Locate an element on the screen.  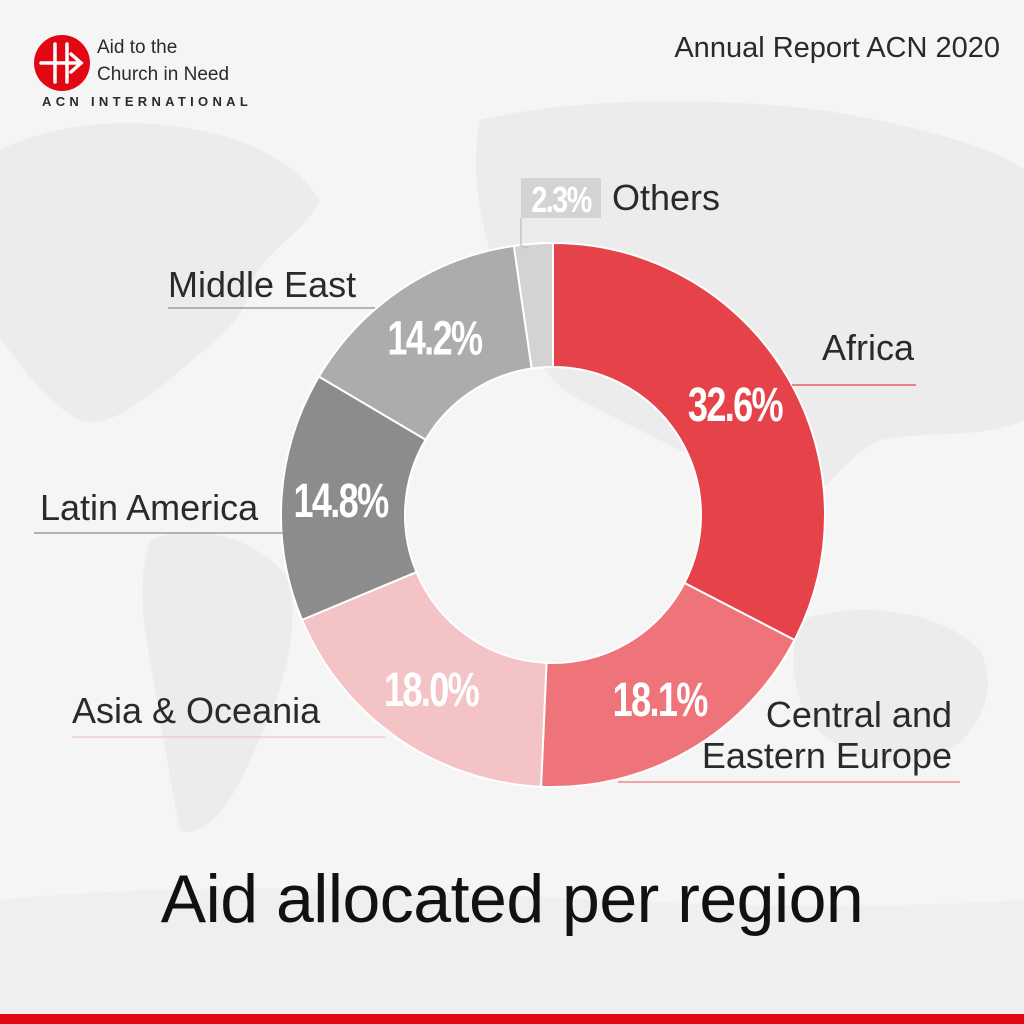
value-label-box is located at coordinates (561, 198).